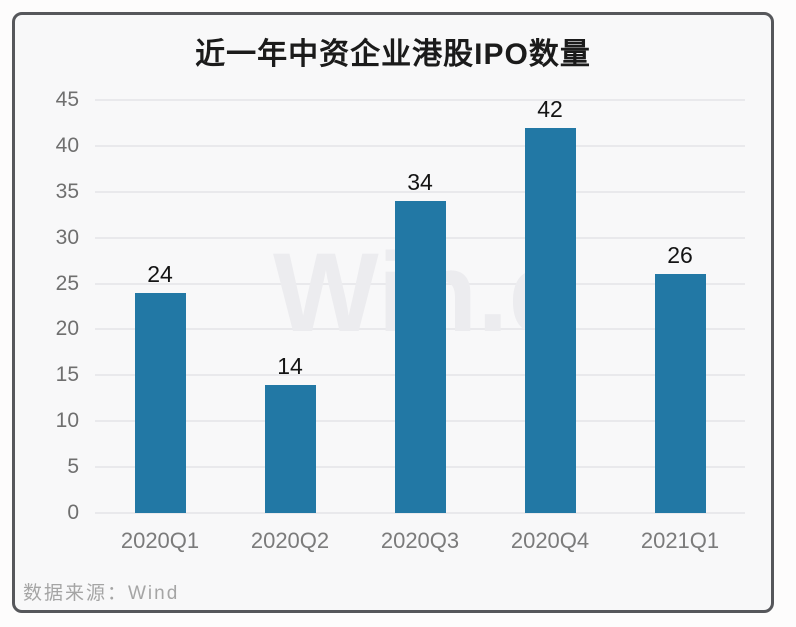  Describe the element at coordinates (420, 100) in the screenshot. I see `gridline-y45` at that location.